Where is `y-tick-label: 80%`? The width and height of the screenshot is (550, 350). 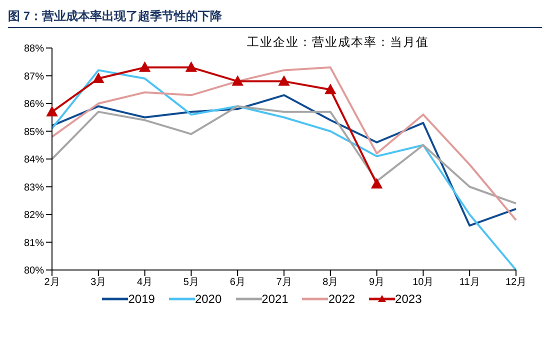
y-tick-label: 80% is located at coordinates (34, 271).